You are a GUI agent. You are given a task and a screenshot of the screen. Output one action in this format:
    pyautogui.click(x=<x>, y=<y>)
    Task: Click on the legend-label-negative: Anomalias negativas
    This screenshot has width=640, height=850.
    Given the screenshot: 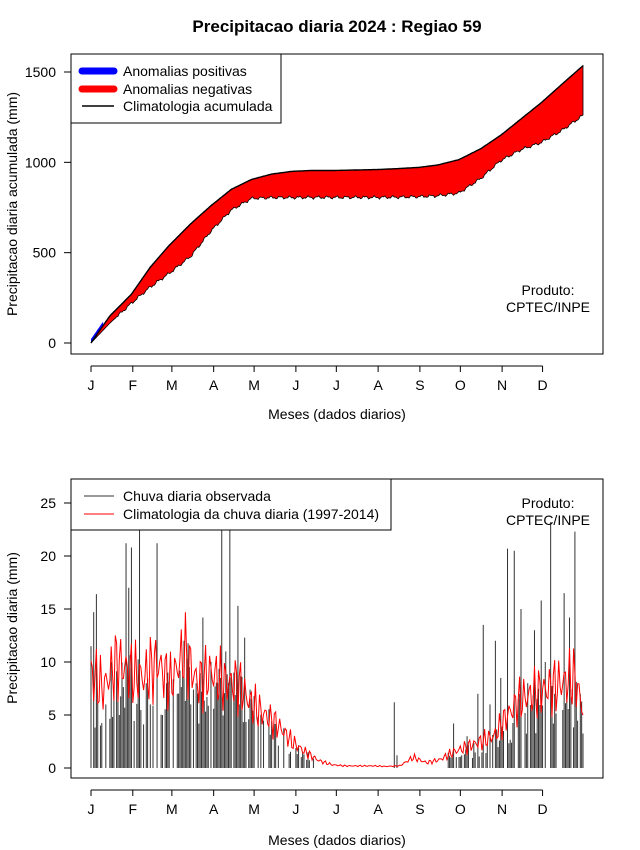 What is the action you would take?
    pyautogui.click(x=187, y=89)
    